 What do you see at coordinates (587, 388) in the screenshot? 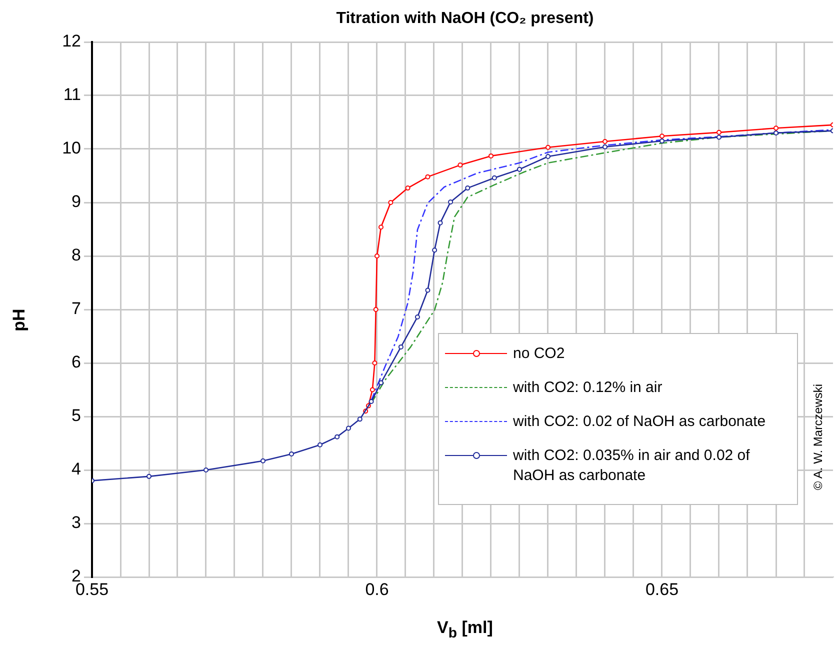
I see `legend-label: with CO2: 0.12% in air` at bounding box center [587, 388].